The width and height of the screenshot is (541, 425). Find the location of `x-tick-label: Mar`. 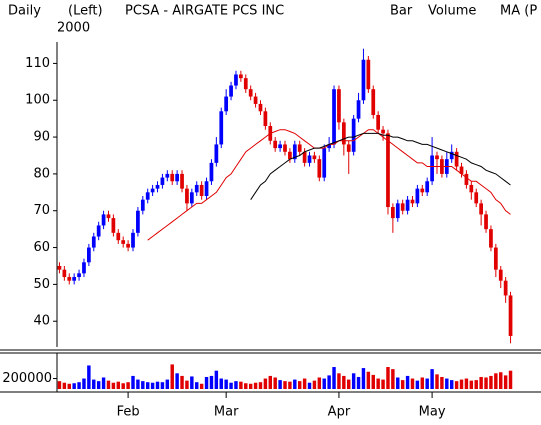

x-tick-label: Mar is located at coordinates (226, 412).